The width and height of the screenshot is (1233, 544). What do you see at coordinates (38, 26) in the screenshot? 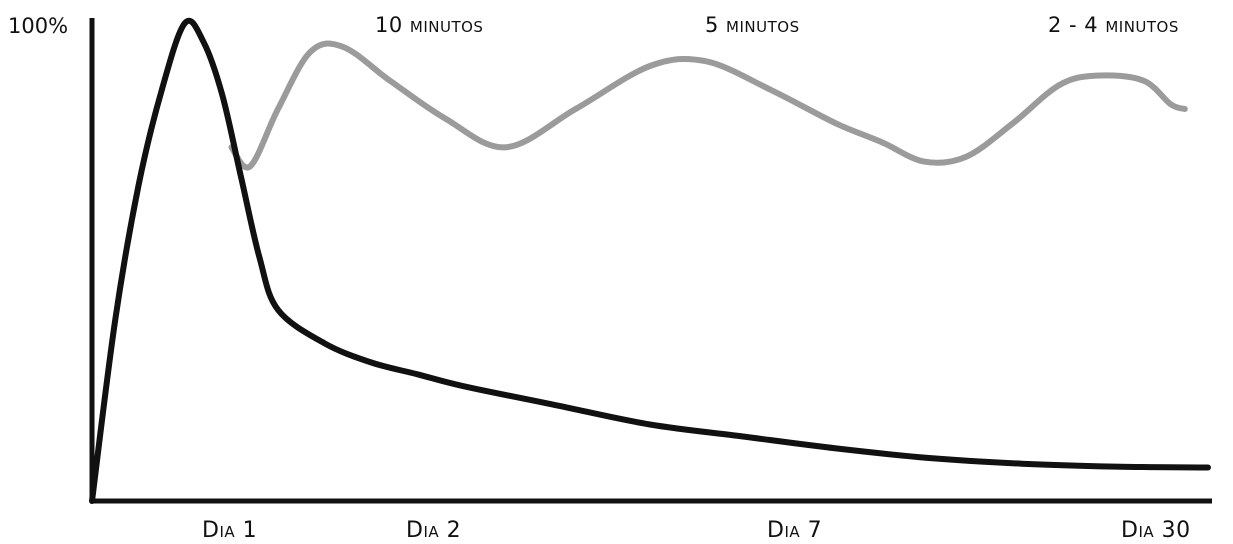
I see `y-max-label: 100%` at bounding box center [38, 26].